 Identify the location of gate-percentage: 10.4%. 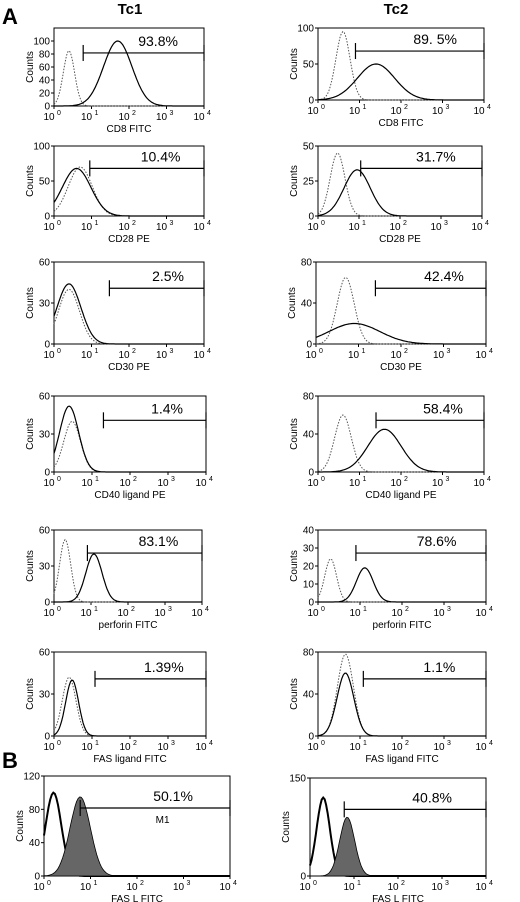
(161, 156).